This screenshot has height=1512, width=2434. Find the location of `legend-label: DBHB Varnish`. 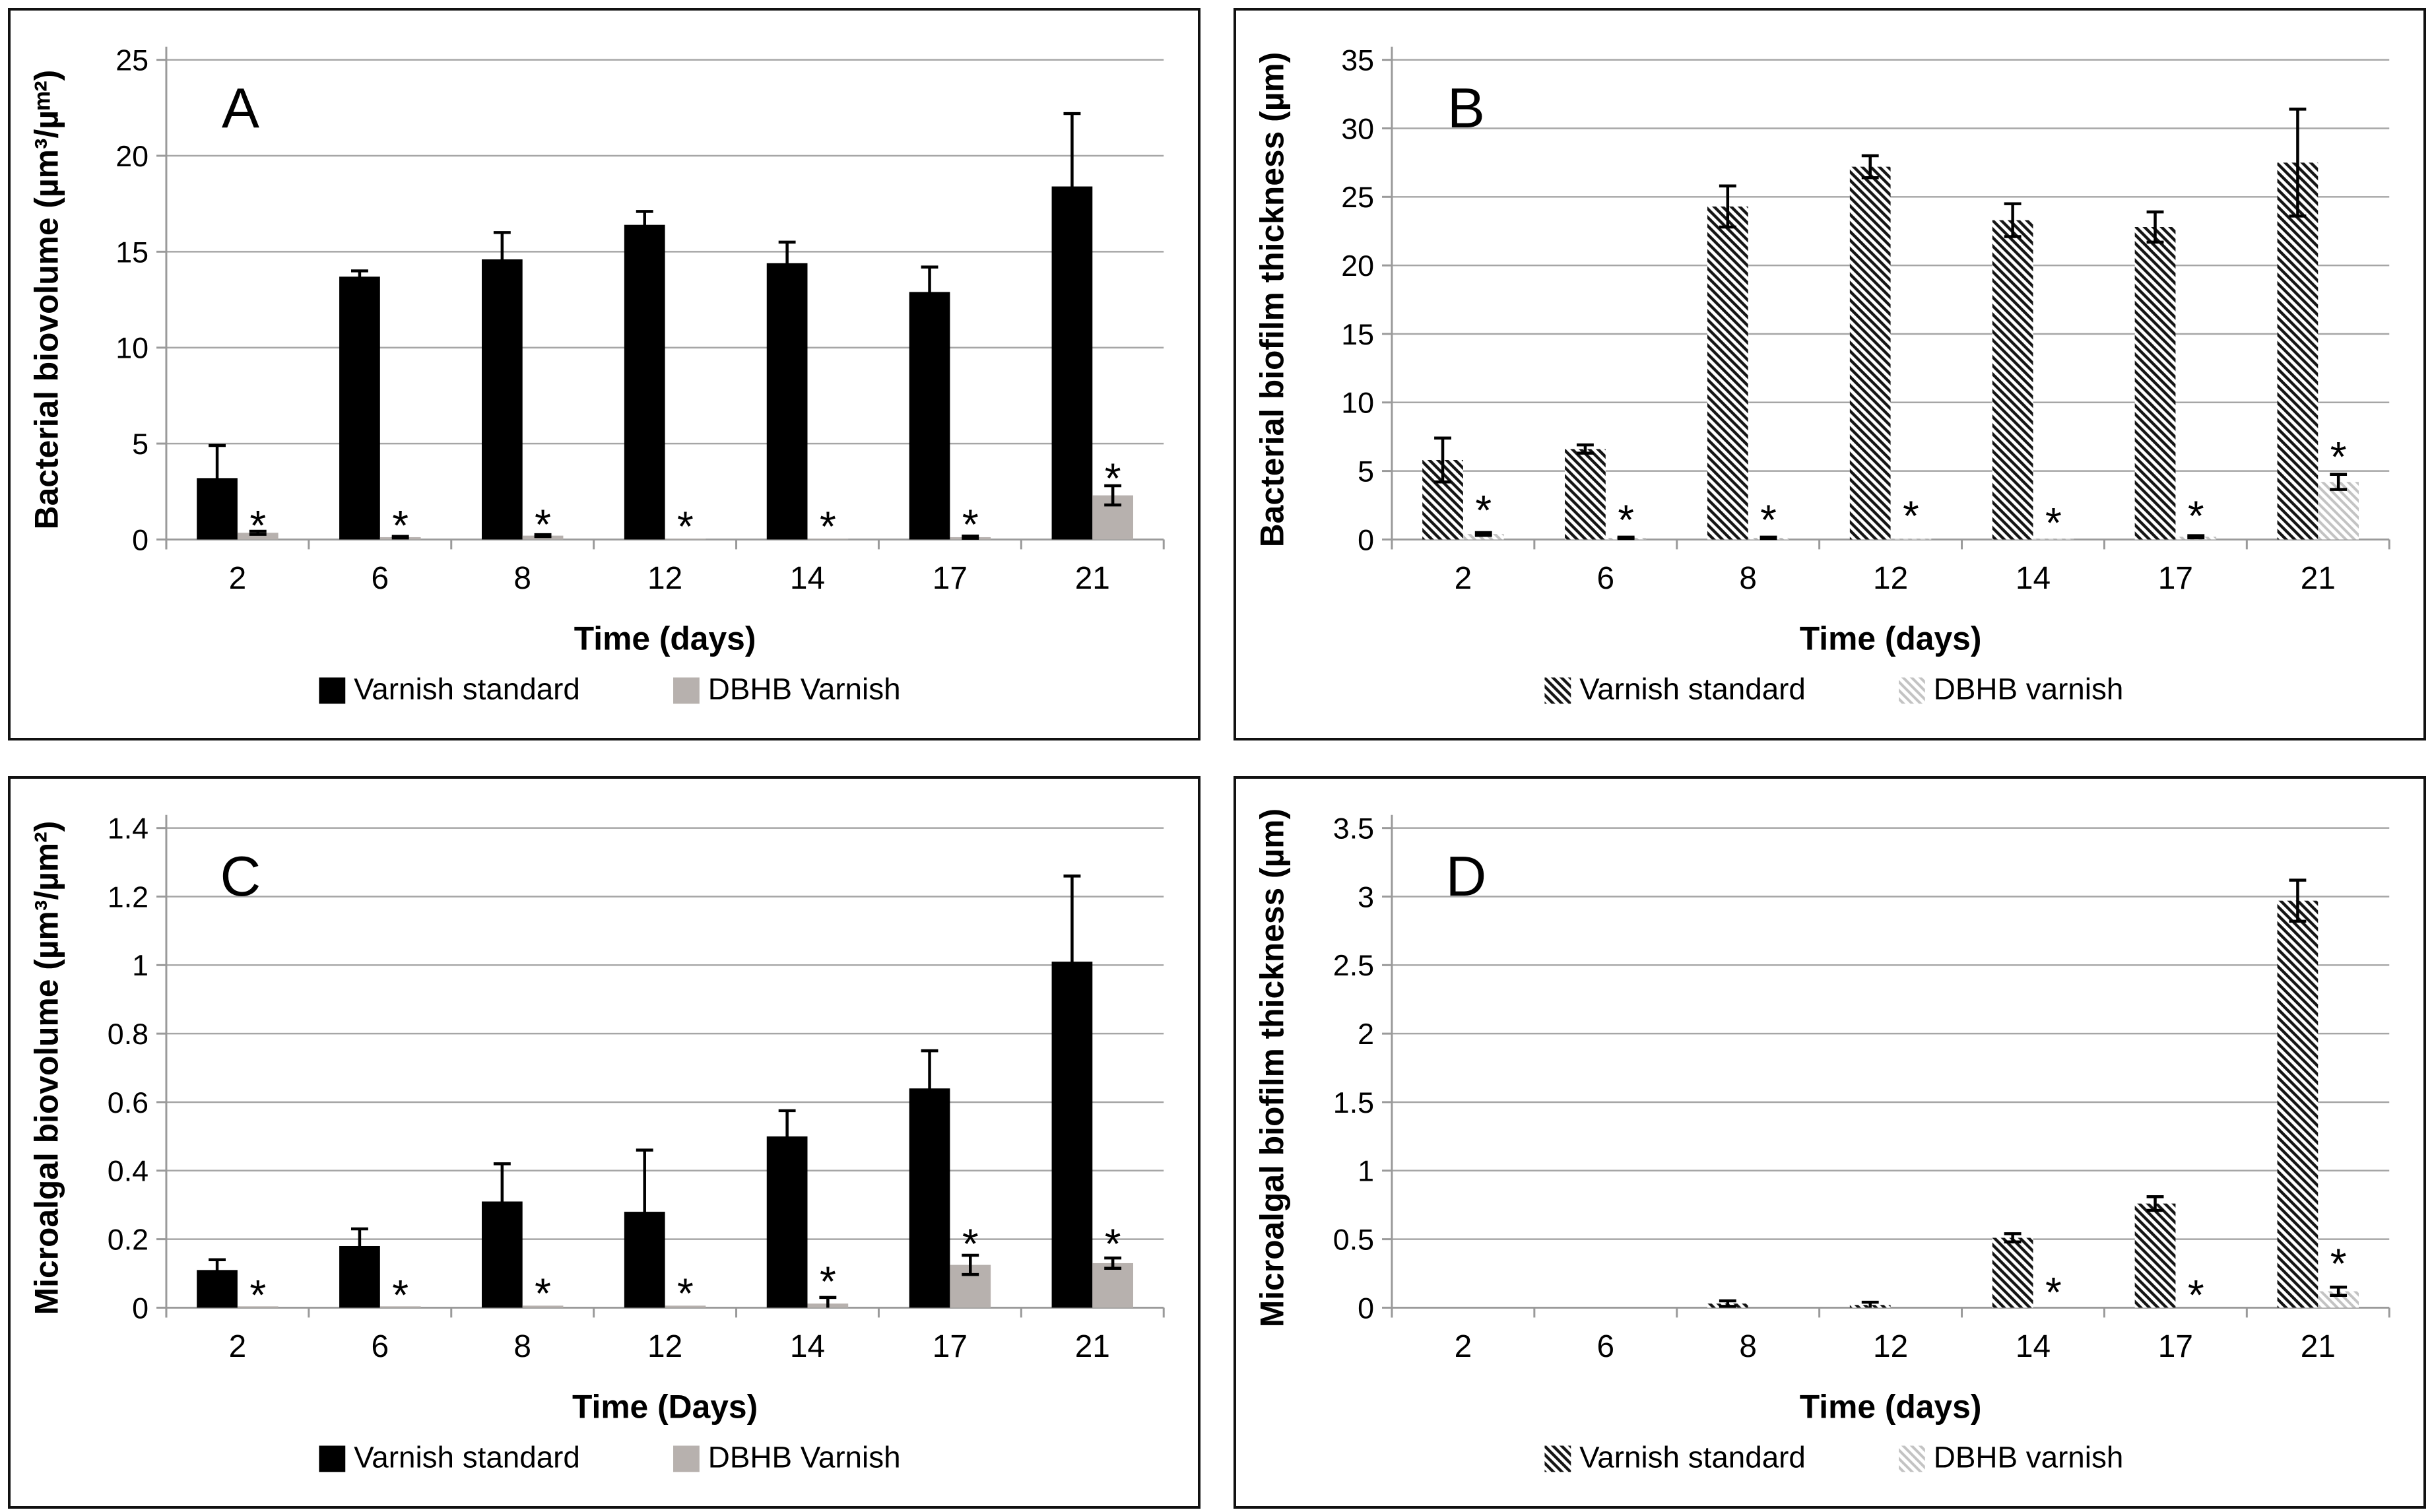

legend-label: DBHB Varnish is located at coordinates (804, 1457).